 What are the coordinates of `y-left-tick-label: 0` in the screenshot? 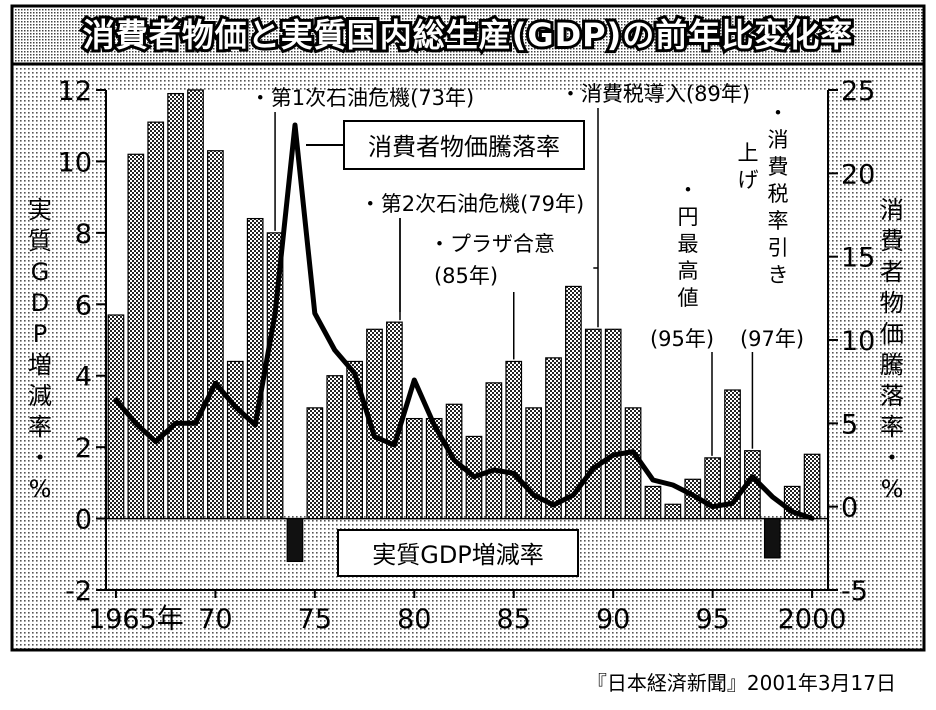 It's located at (83, 520).